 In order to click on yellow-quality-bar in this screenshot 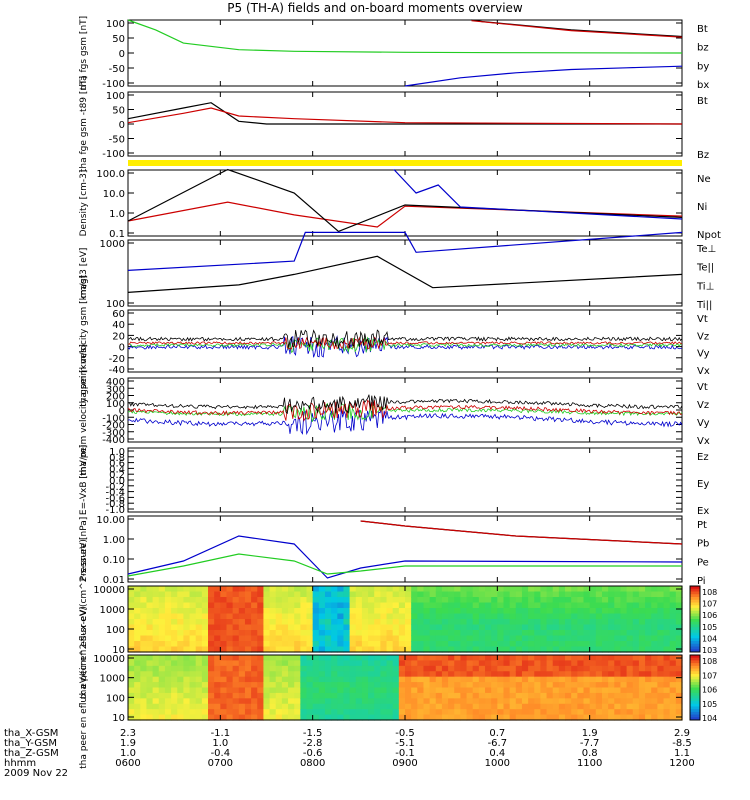, I will do `click(405, 163)`.